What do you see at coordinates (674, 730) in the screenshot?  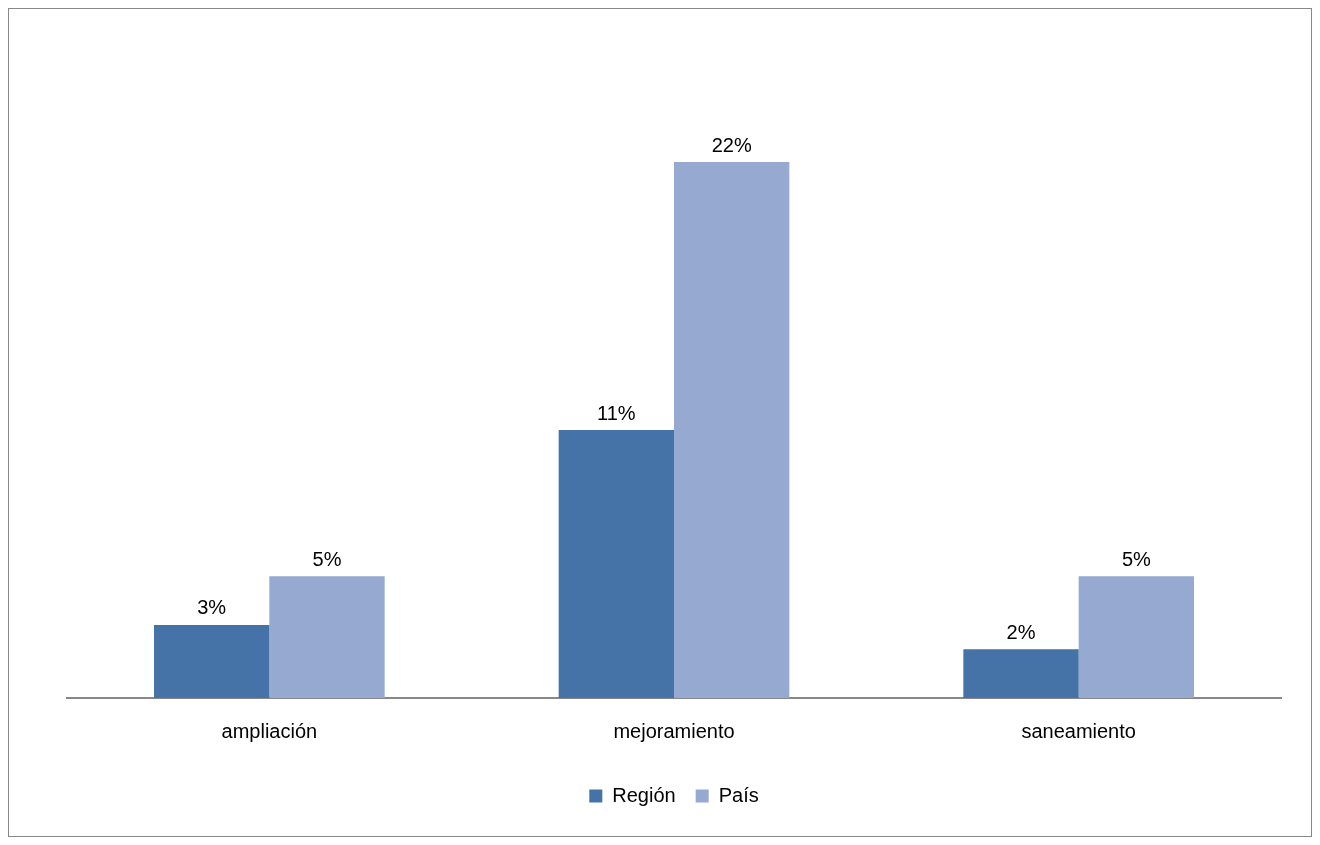 I see `x-tick-label: mejoramiento` at bounding box center [674, 730].